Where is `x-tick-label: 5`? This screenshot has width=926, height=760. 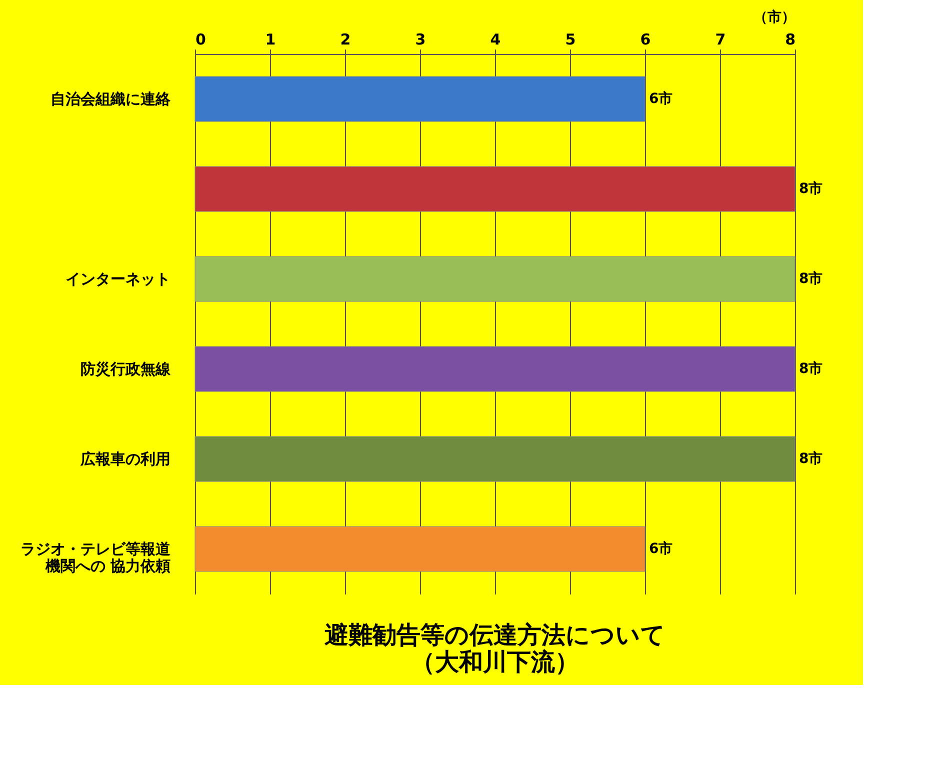 x-tick-label: 5 is located at coordinates (570, 39).